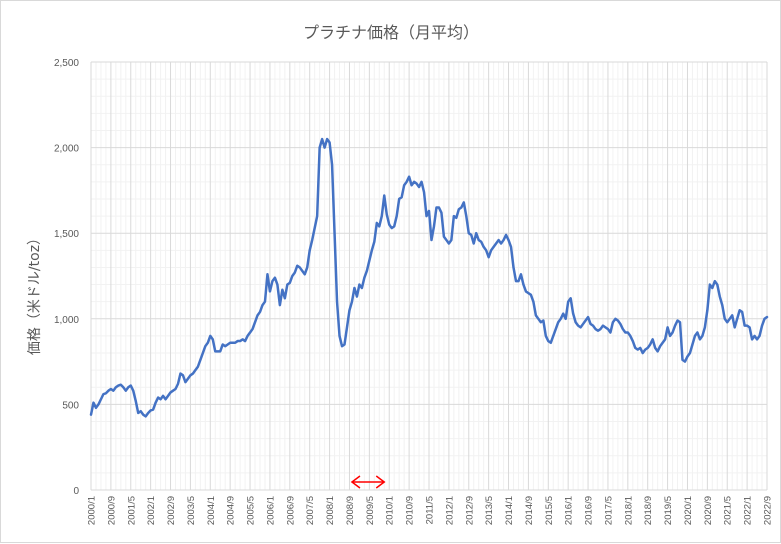  What do you see at coordinates (290, 510) in the screenshot?
I see `x-tick-label: 2006/9` at bounding box center [290, 510].